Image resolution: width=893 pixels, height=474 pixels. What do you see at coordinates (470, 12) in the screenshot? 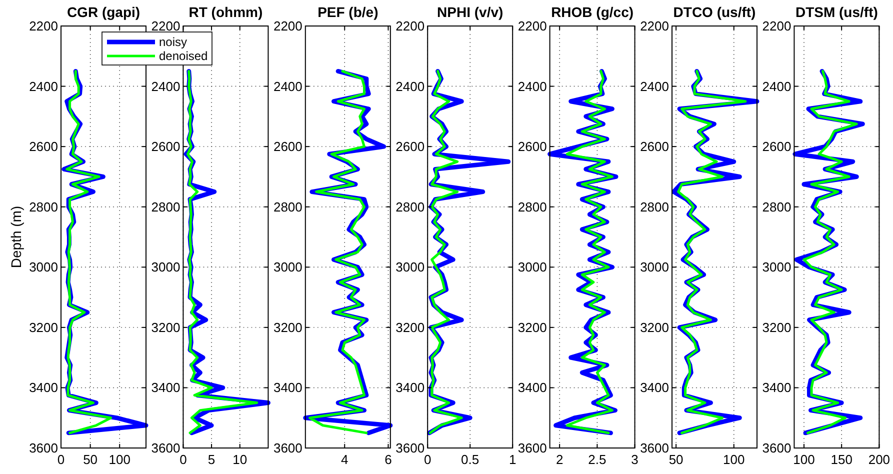
I see `chart-title: NPHI (v/v)` at bounding box center [470, 12].